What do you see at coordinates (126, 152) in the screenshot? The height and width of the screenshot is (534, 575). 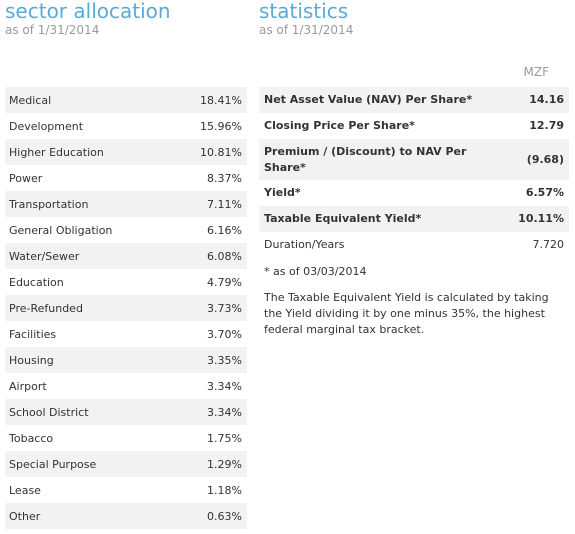 I see `table-row: Higher Education 10.81%` at bounding box center [126, 152].